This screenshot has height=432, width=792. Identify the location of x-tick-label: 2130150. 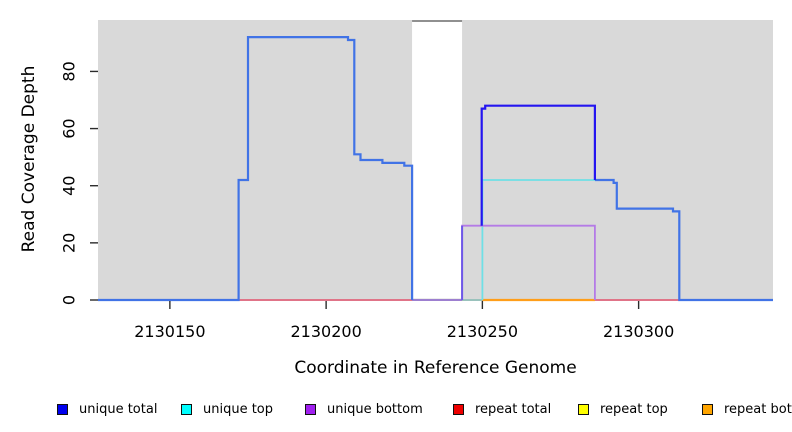
(169, 331).